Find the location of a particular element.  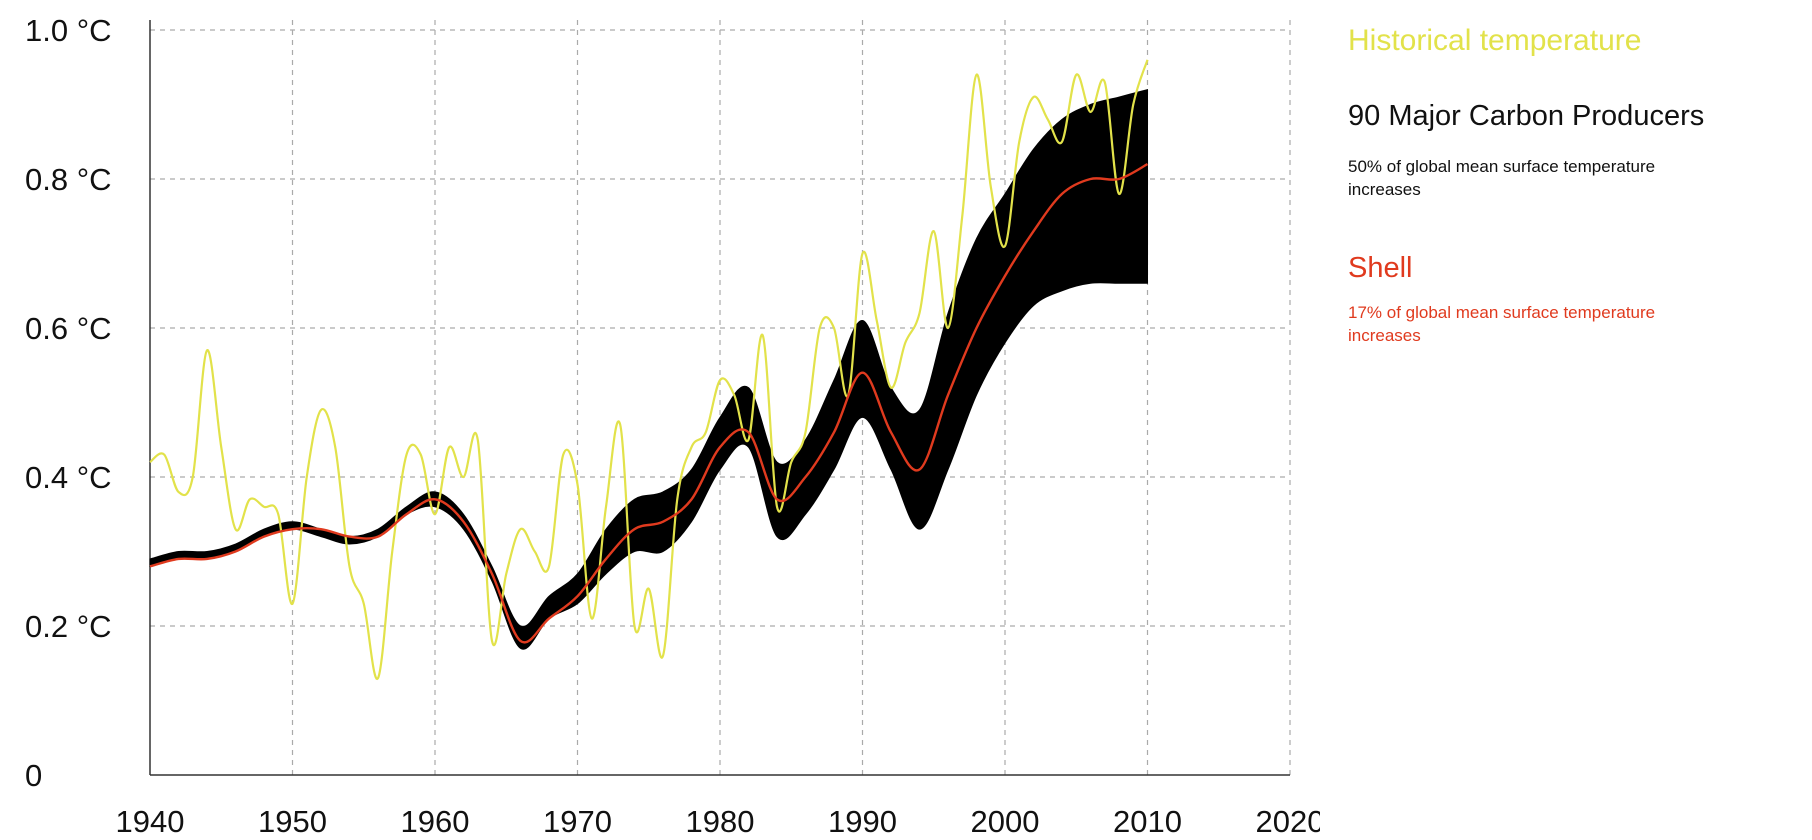

y-tick-label: 0.8 °C is located at coordinates (68, 179).